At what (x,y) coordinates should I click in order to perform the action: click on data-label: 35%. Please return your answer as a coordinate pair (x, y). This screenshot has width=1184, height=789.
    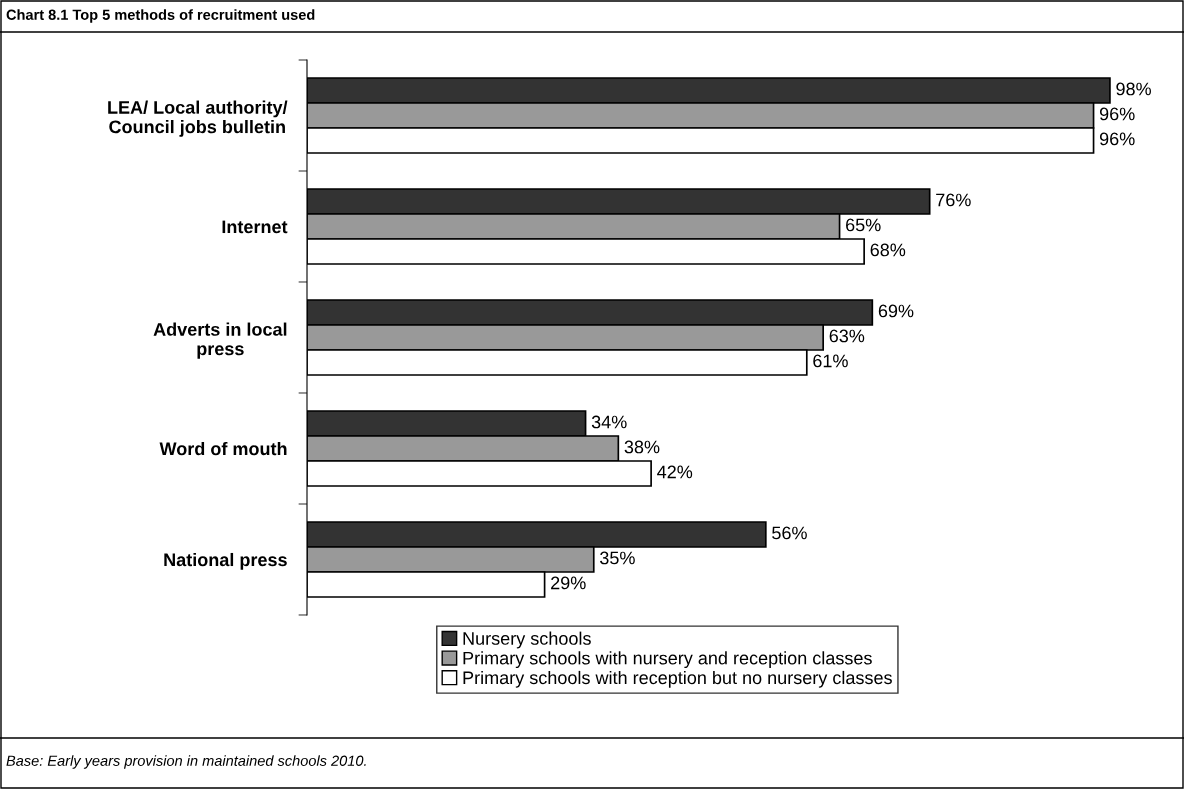
    Looking at the image, I should click on (617, 558).